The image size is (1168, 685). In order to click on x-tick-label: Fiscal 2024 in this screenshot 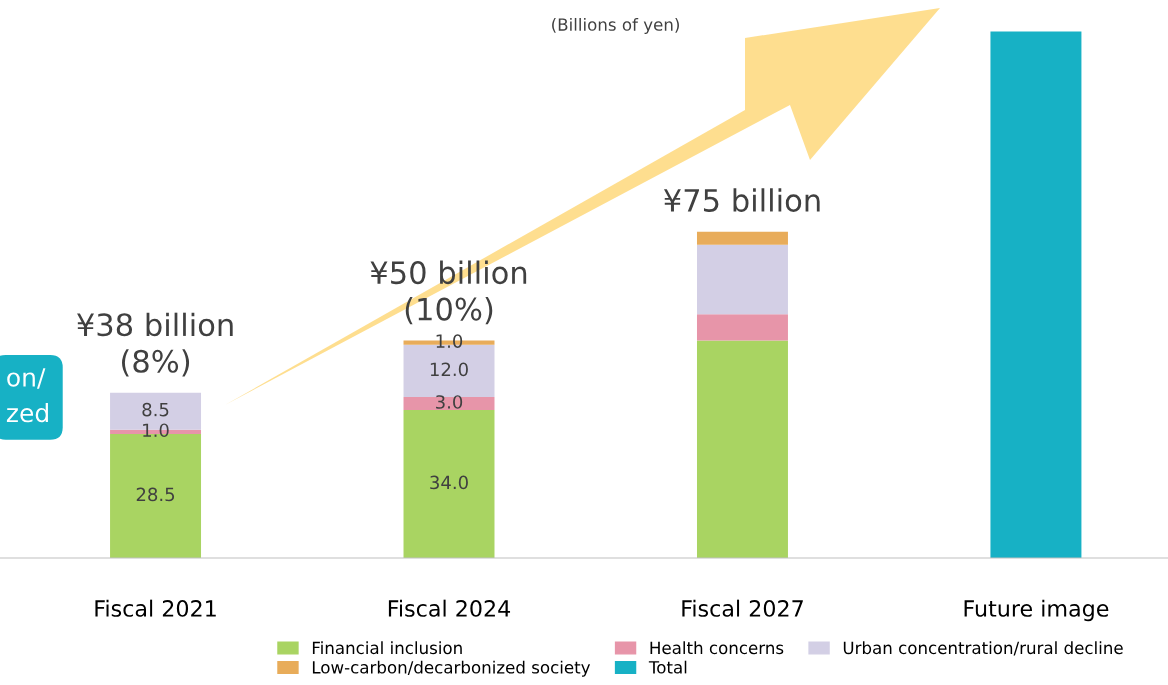, I will do `click(449, 608)`.